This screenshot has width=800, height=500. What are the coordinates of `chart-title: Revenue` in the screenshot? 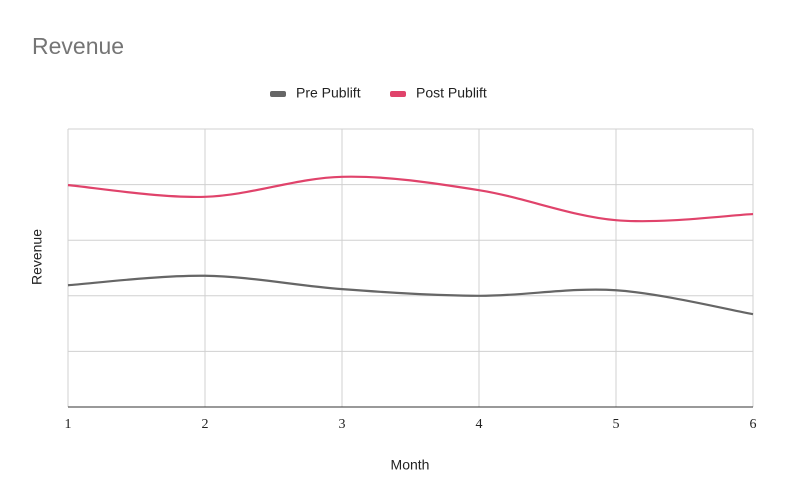 It's located at (78, 46).